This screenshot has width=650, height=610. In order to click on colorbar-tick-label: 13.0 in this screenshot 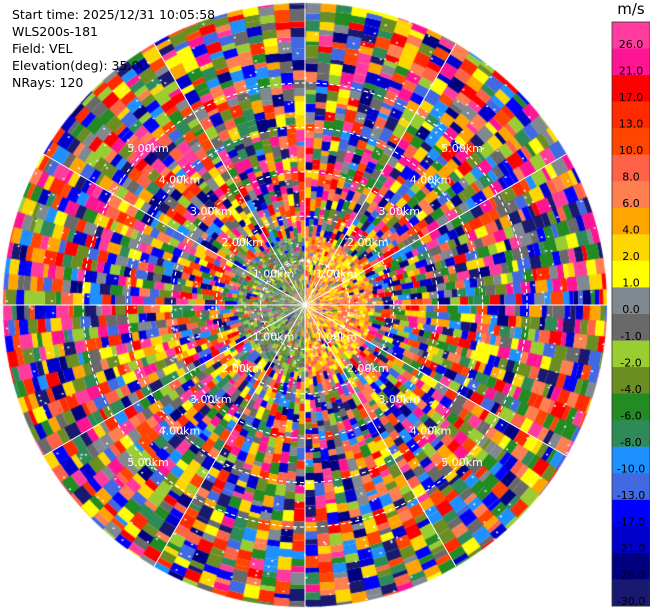, I will do `click(631, 123)`.